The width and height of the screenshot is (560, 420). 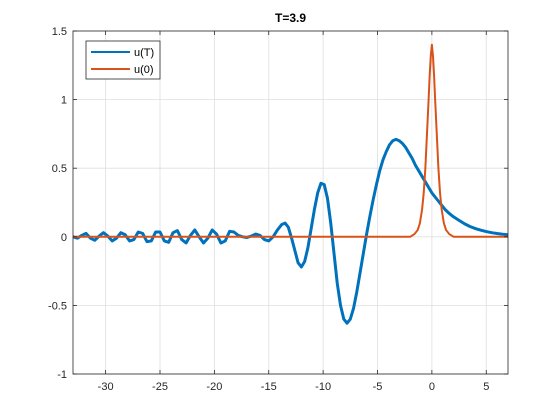 What do you see at coordinates (144, 53) in the screenshot?
I see `legend-label-u-T: u(T)` at bounding box center [144, 53].